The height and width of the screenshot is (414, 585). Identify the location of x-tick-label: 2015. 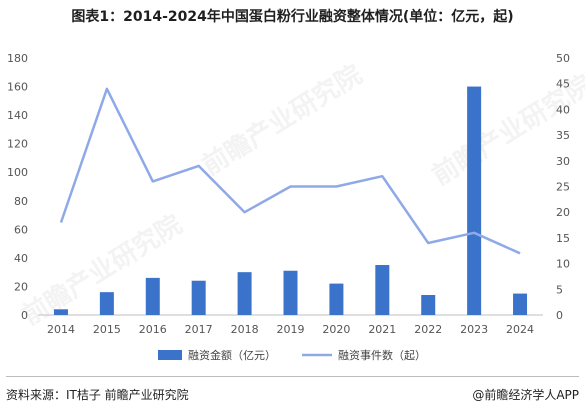
(107, 329).